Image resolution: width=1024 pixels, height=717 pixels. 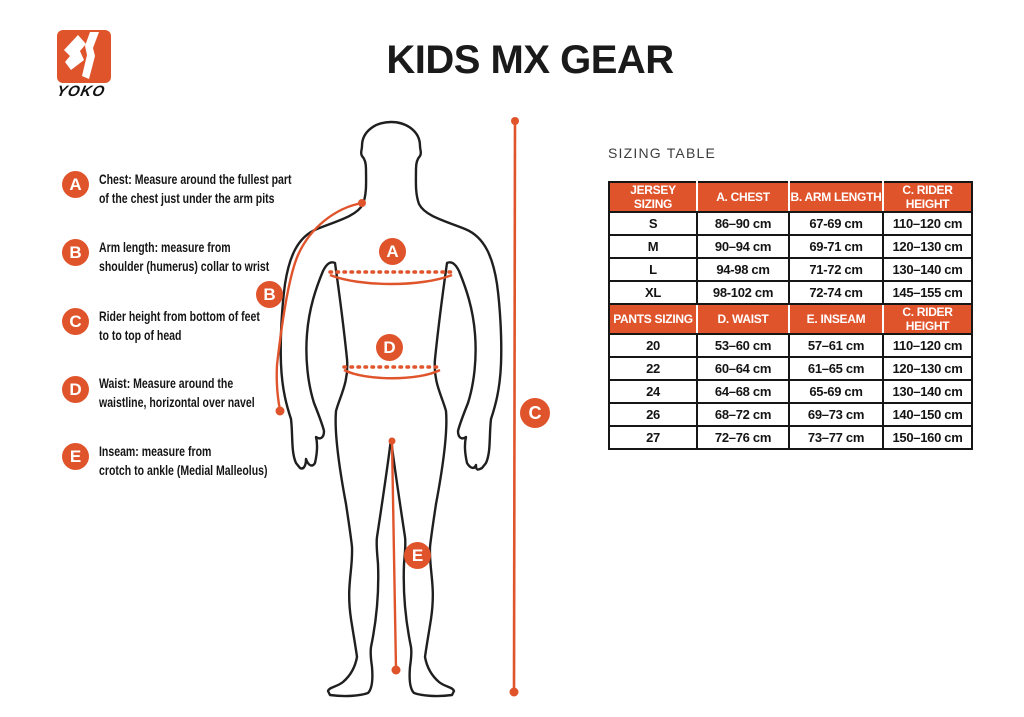 I want to click on table-cell: 72-74 cm, so click(x=836, y=292).